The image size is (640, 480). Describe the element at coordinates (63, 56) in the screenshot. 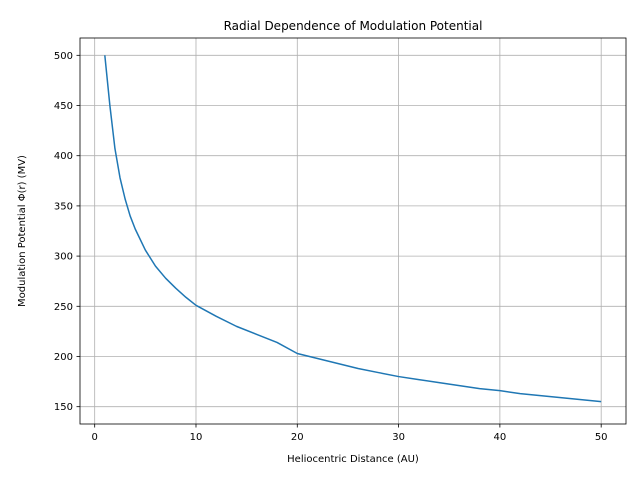

I see `y-tick-label: 500` at that location.